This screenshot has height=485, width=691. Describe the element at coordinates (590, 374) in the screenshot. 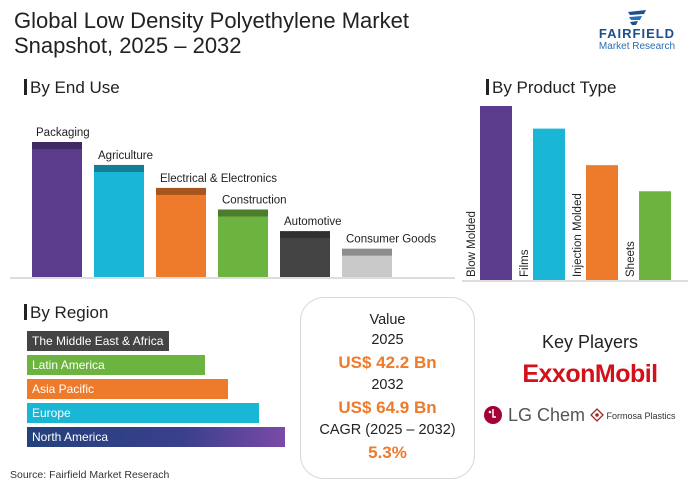

I see `player-exxonmobil-logo: ExxonMobil` at that location.